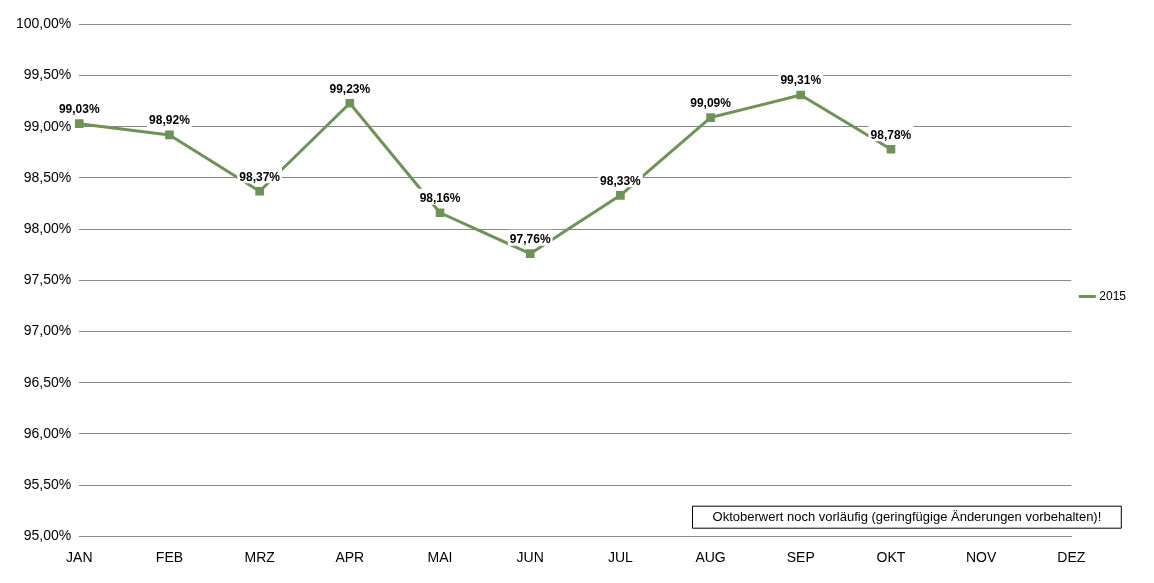 The width and height of the screenshot is (1154, 583). Describe the element at coordinates (710, 557) in the screenshot. I see `x-tick-label: AUG` at that location.